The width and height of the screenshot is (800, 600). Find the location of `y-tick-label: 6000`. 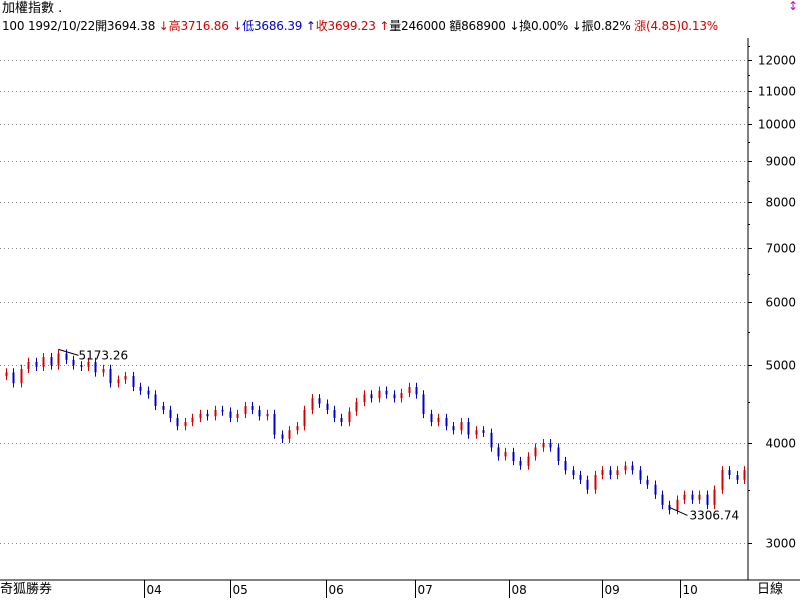

y-tick-label: 6000 is located at coordinates (780, 303).